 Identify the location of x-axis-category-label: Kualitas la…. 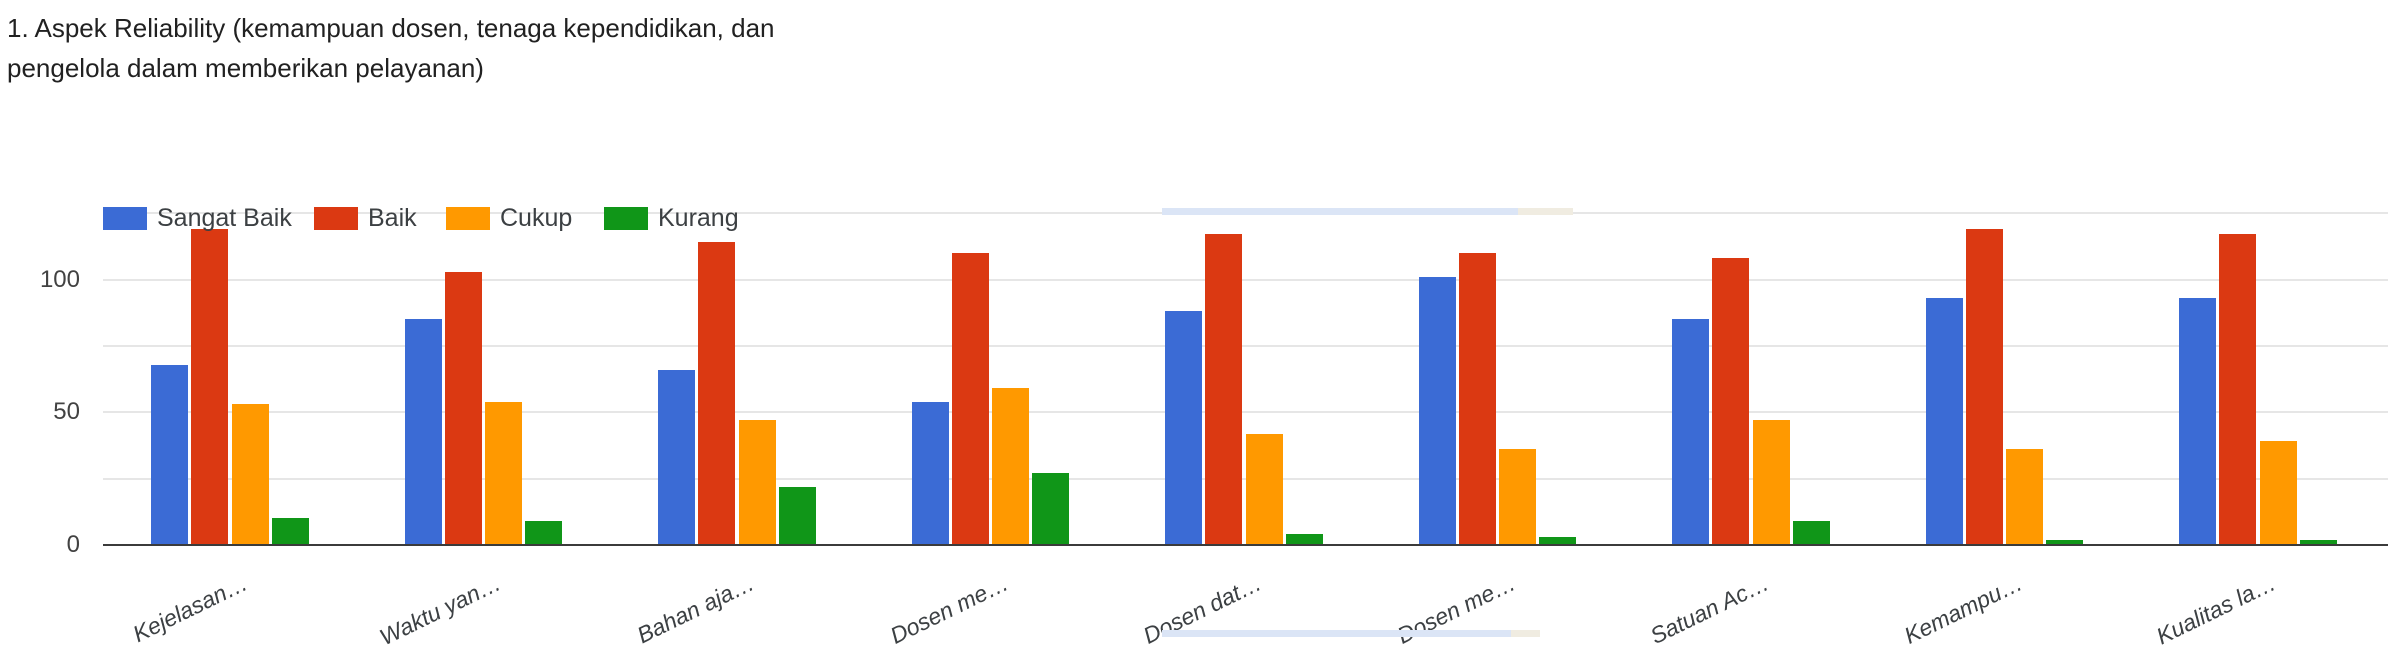
(2216, 609).